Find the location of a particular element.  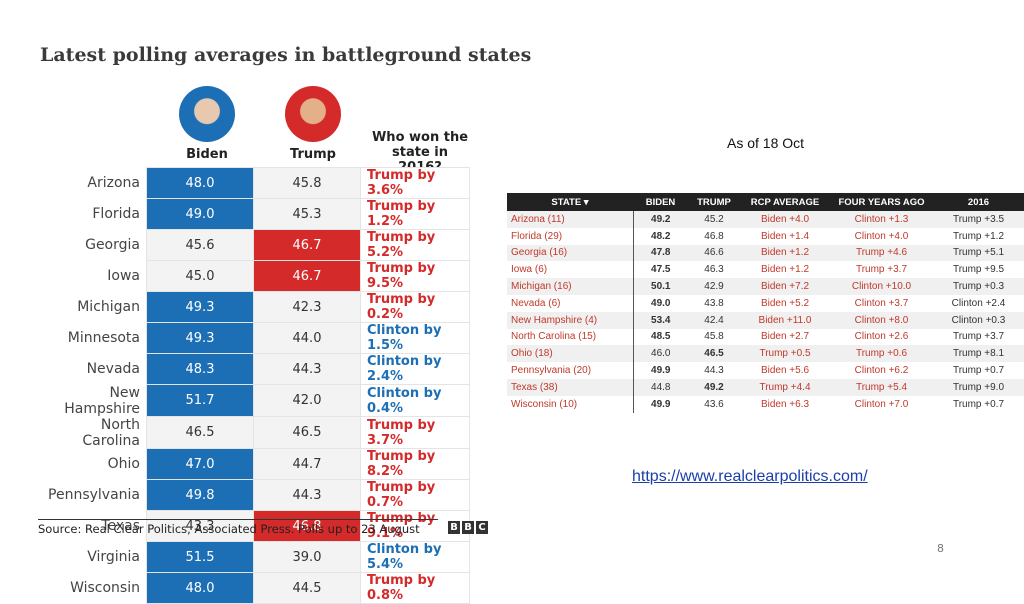

winner-2016: Trump by 5.2% is located at coordinates (415, 245).